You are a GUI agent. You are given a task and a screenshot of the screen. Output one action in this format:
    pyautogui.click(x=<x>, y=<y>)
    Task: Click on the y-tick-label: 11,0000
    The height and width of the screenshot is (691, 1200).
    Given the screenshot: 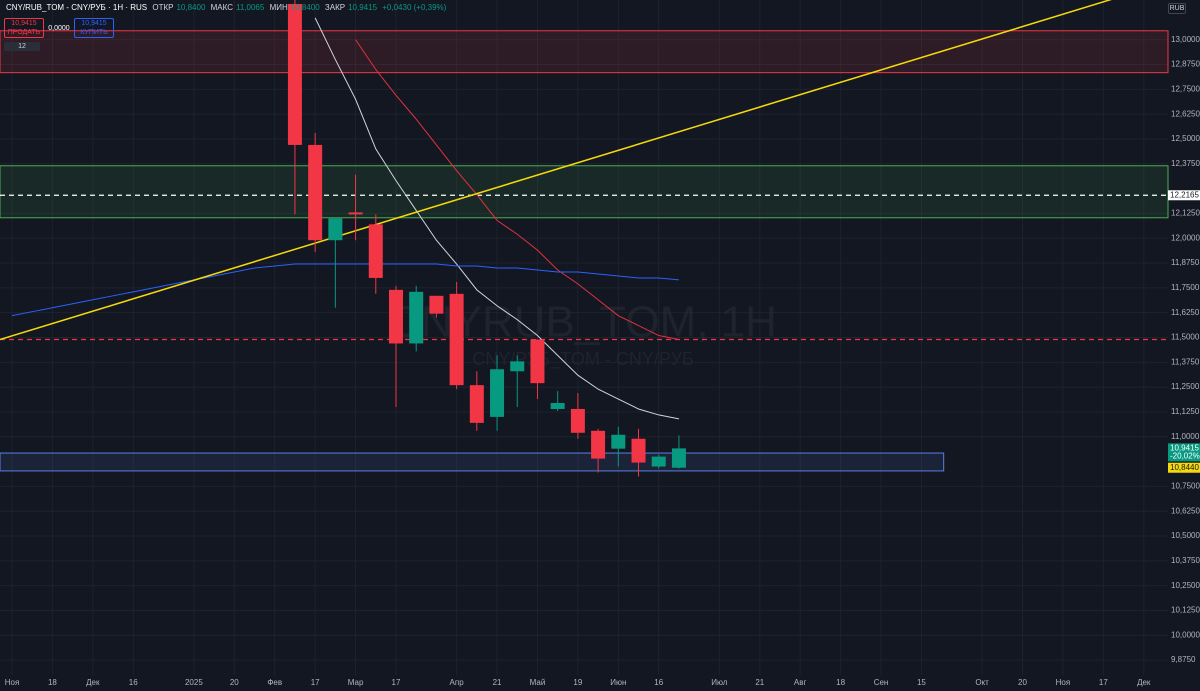 What is the action you would take?
    pyautogui.click(x=1185, y=436)
    